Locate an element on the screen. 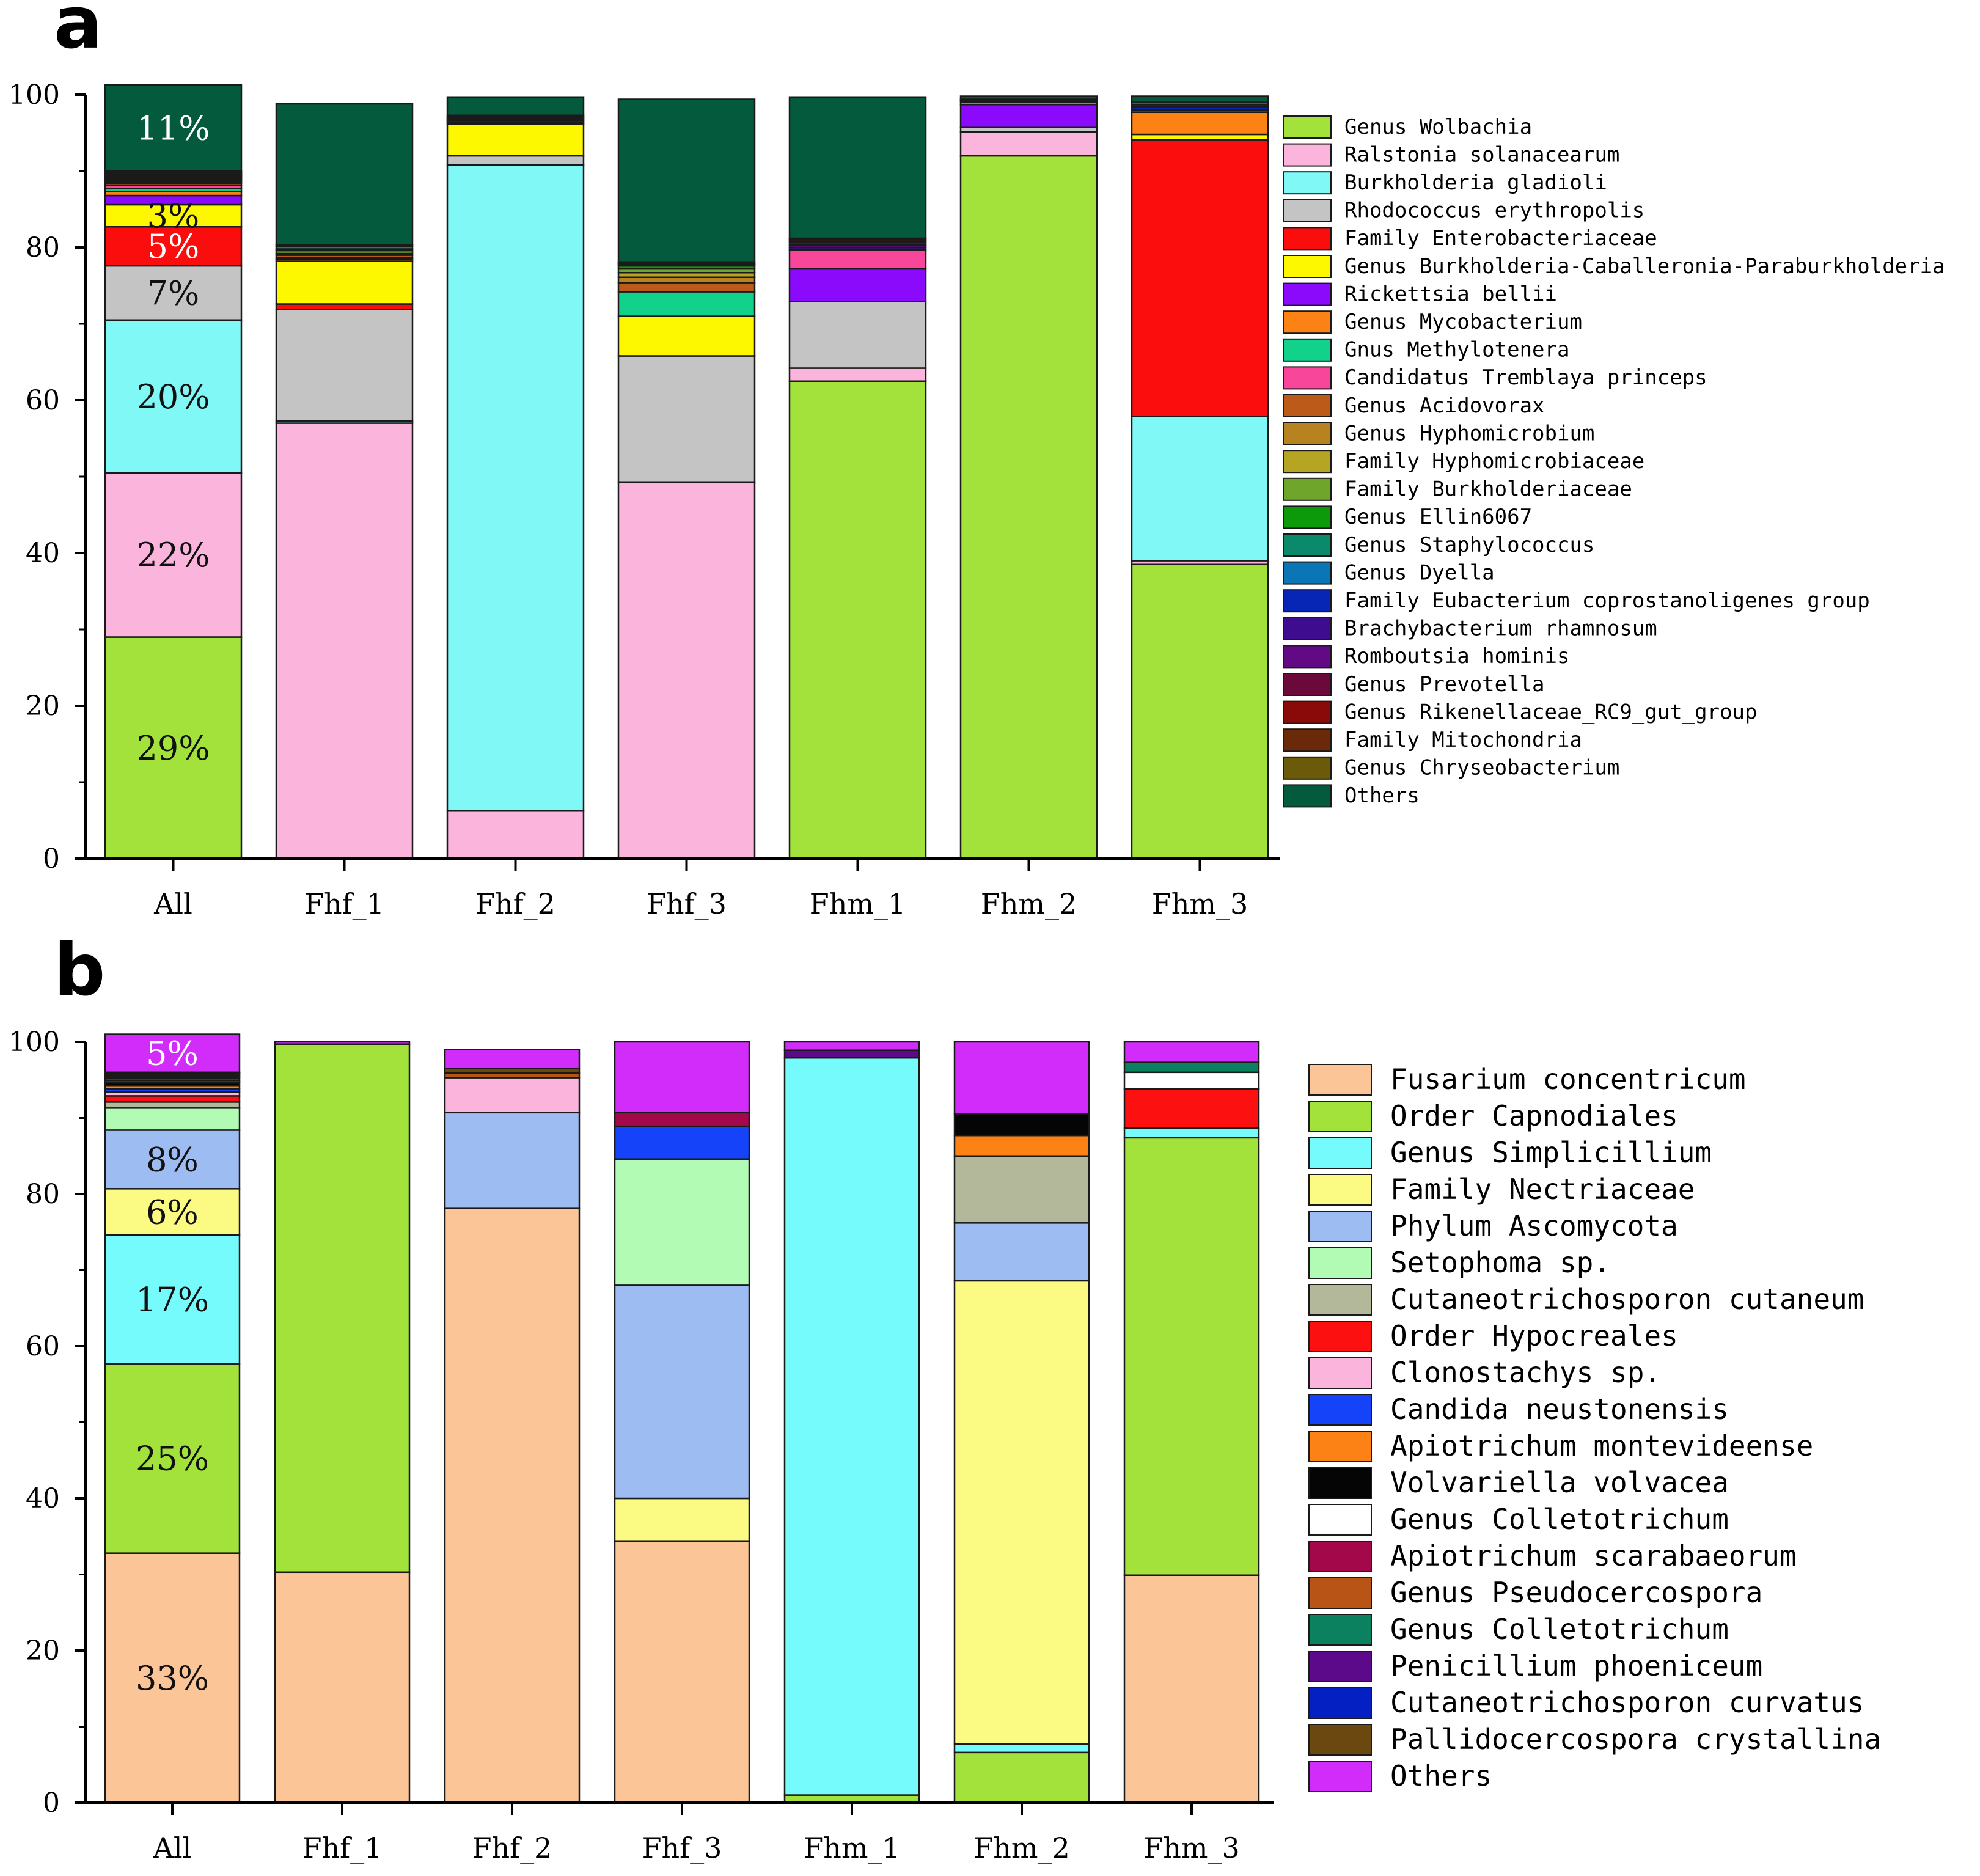  bar-label-All-0: 33% is located at coordinates (173, 1678).